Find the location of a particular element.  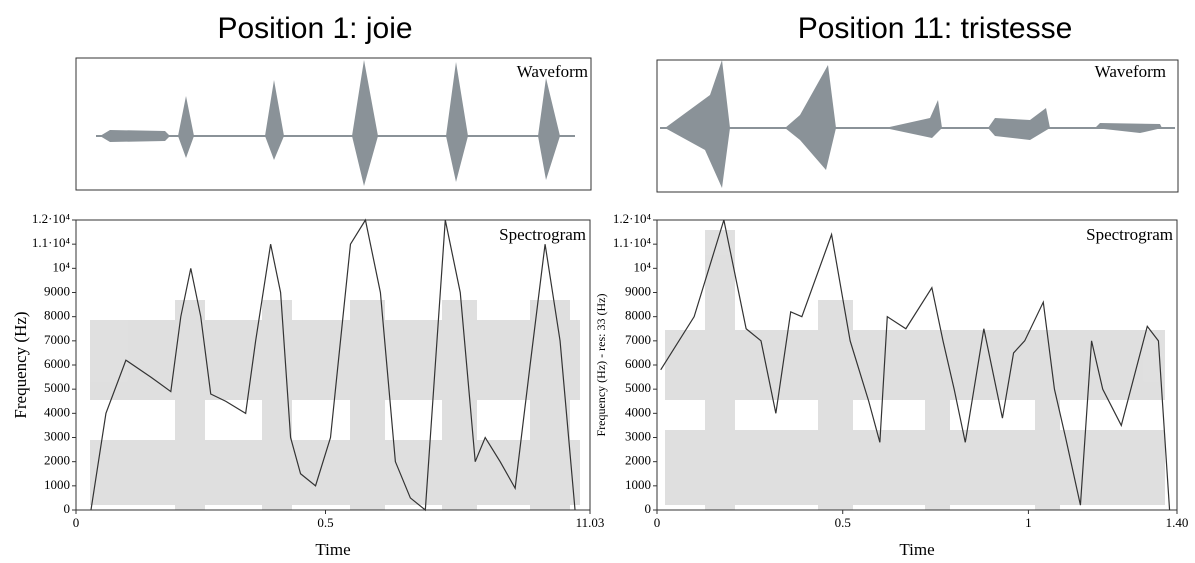

y-axis-label: Frequency (Hz) is located at coordinates (20, 364).